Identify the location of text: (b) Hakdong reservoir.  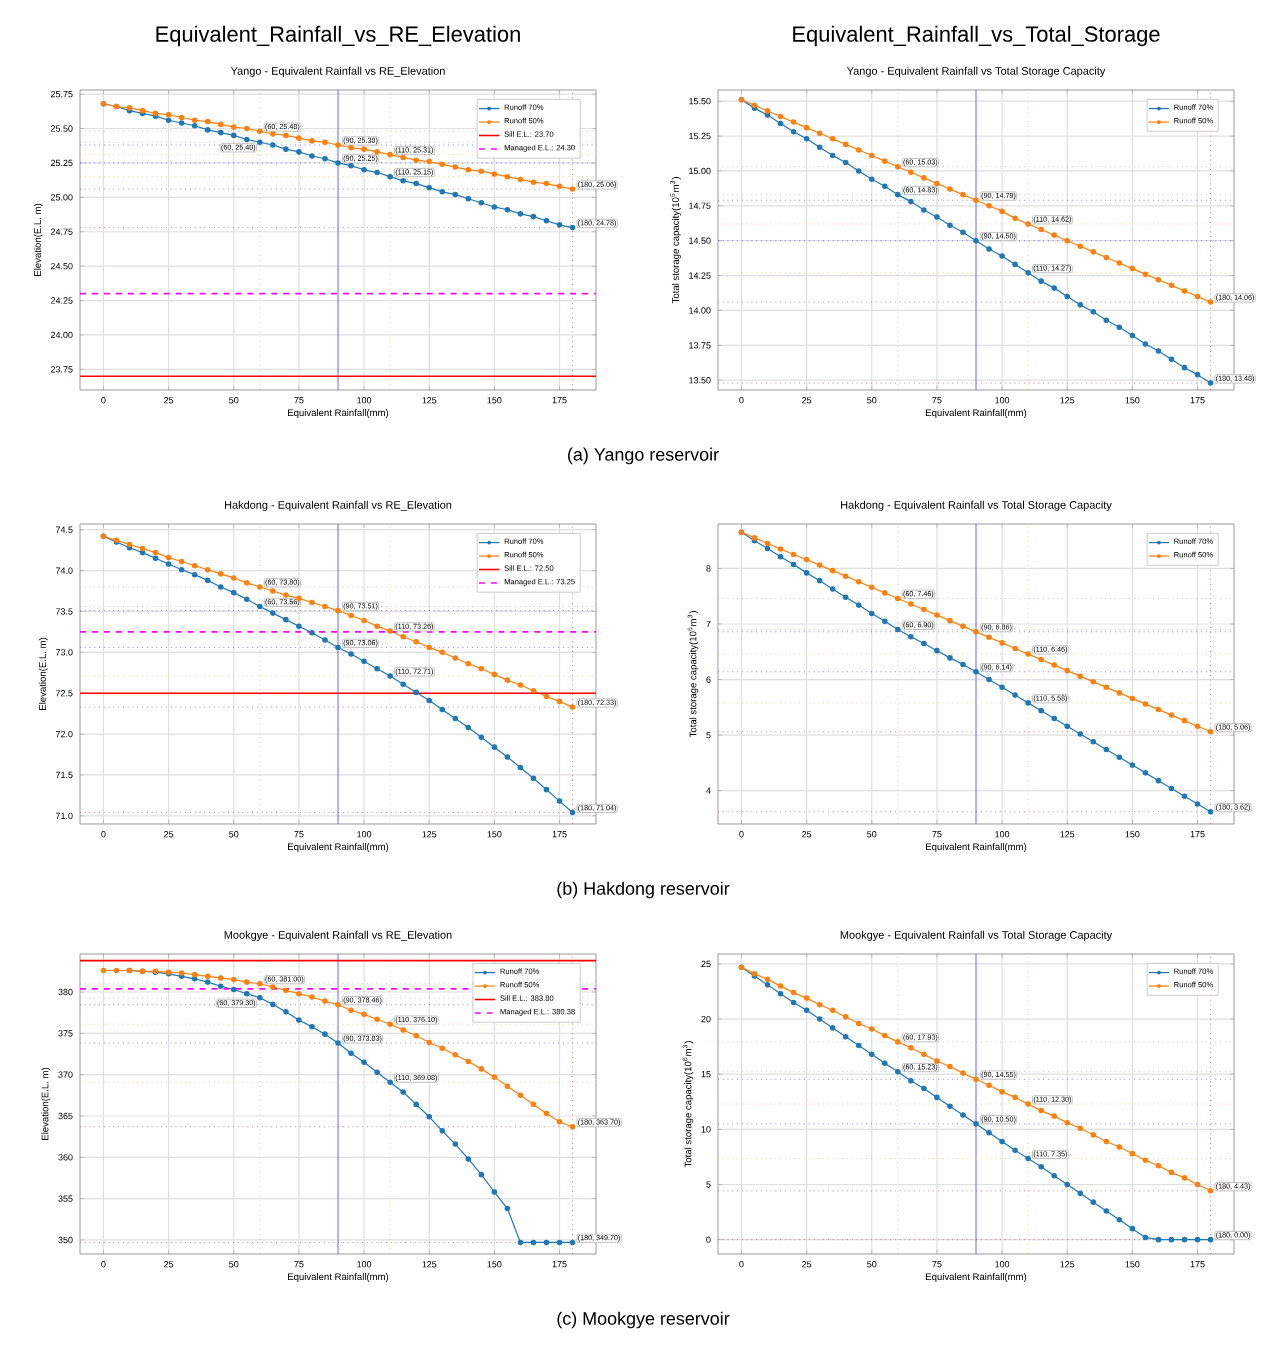
(643, 890).